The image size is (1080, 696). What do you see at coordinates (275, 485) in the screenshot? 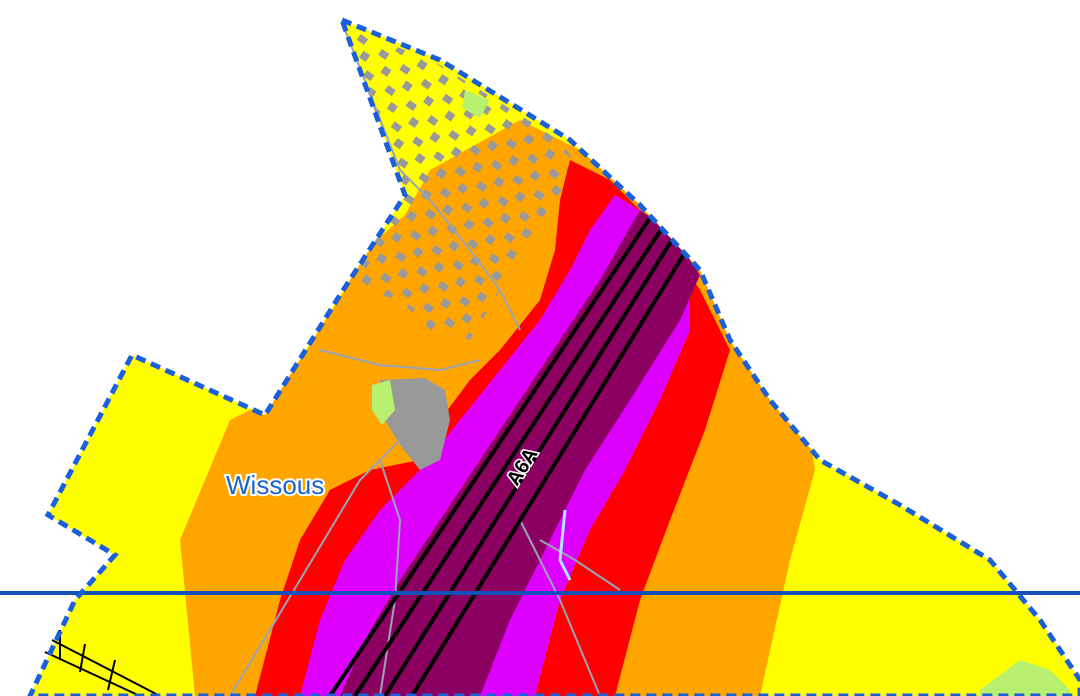
I see `commune-label: Wissous` at bounding box center [275, 485].